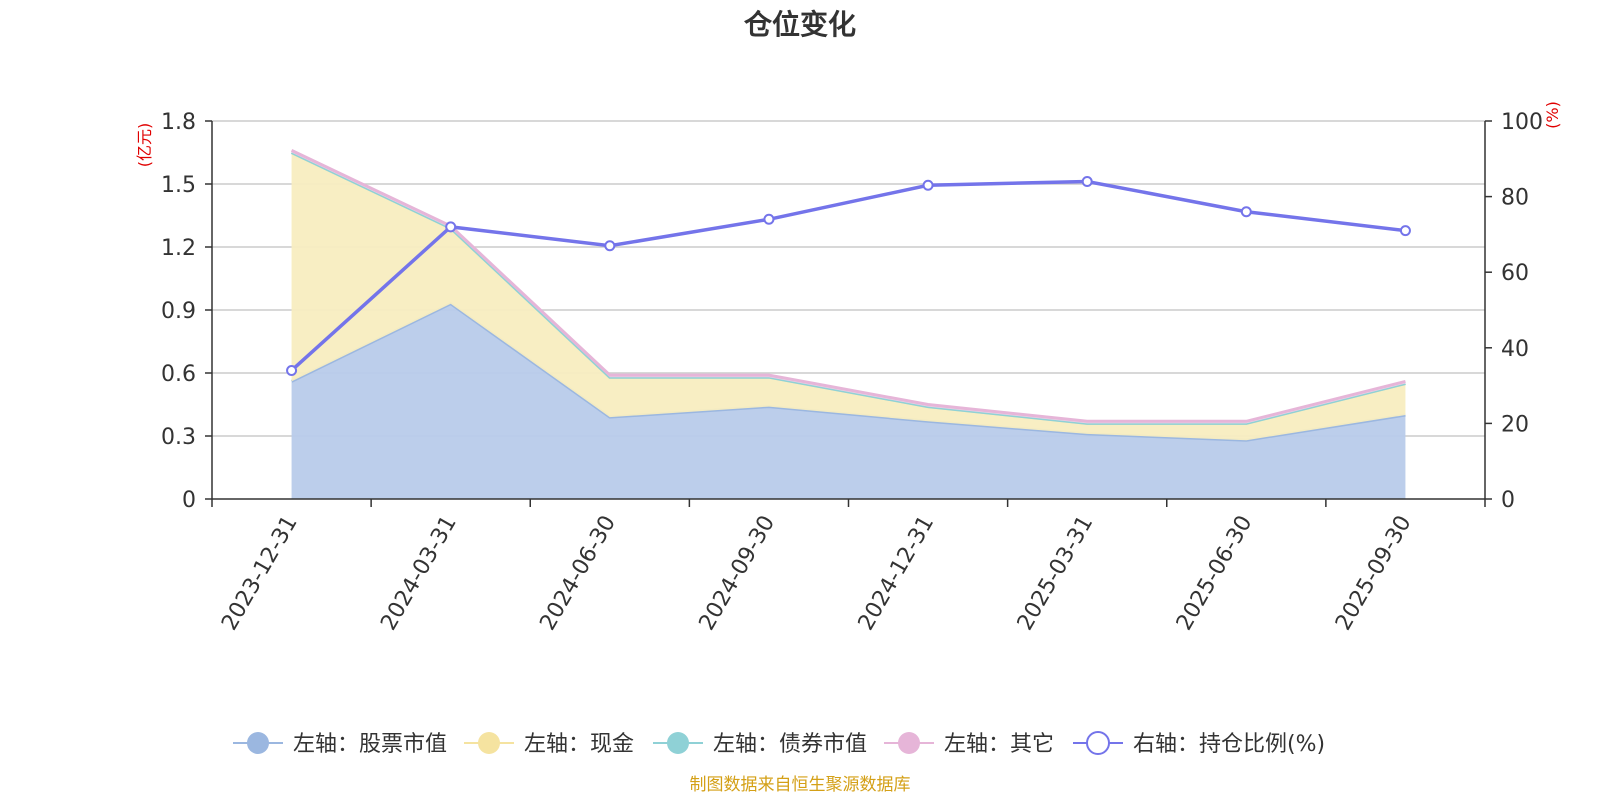 This screenshot has width=1600, height=804. Describe the element at coordinates (370, 744) in the screenshot. I see `legend-label: 左轴：股票市值` at that location.